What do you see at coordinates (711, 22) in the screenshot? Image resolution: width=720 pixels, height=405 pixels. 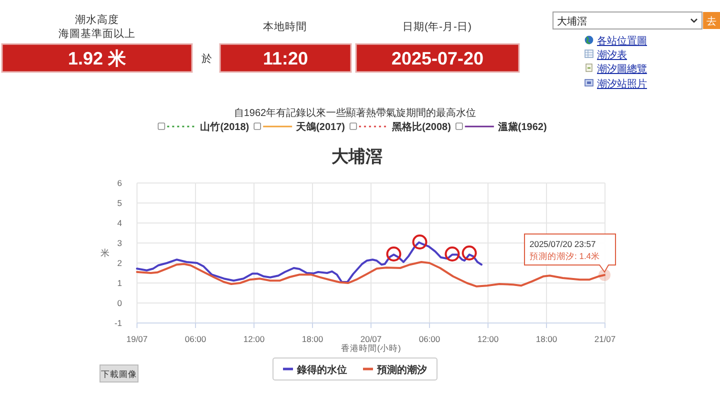 I see `text: 去` at bounding box center [711, 22].